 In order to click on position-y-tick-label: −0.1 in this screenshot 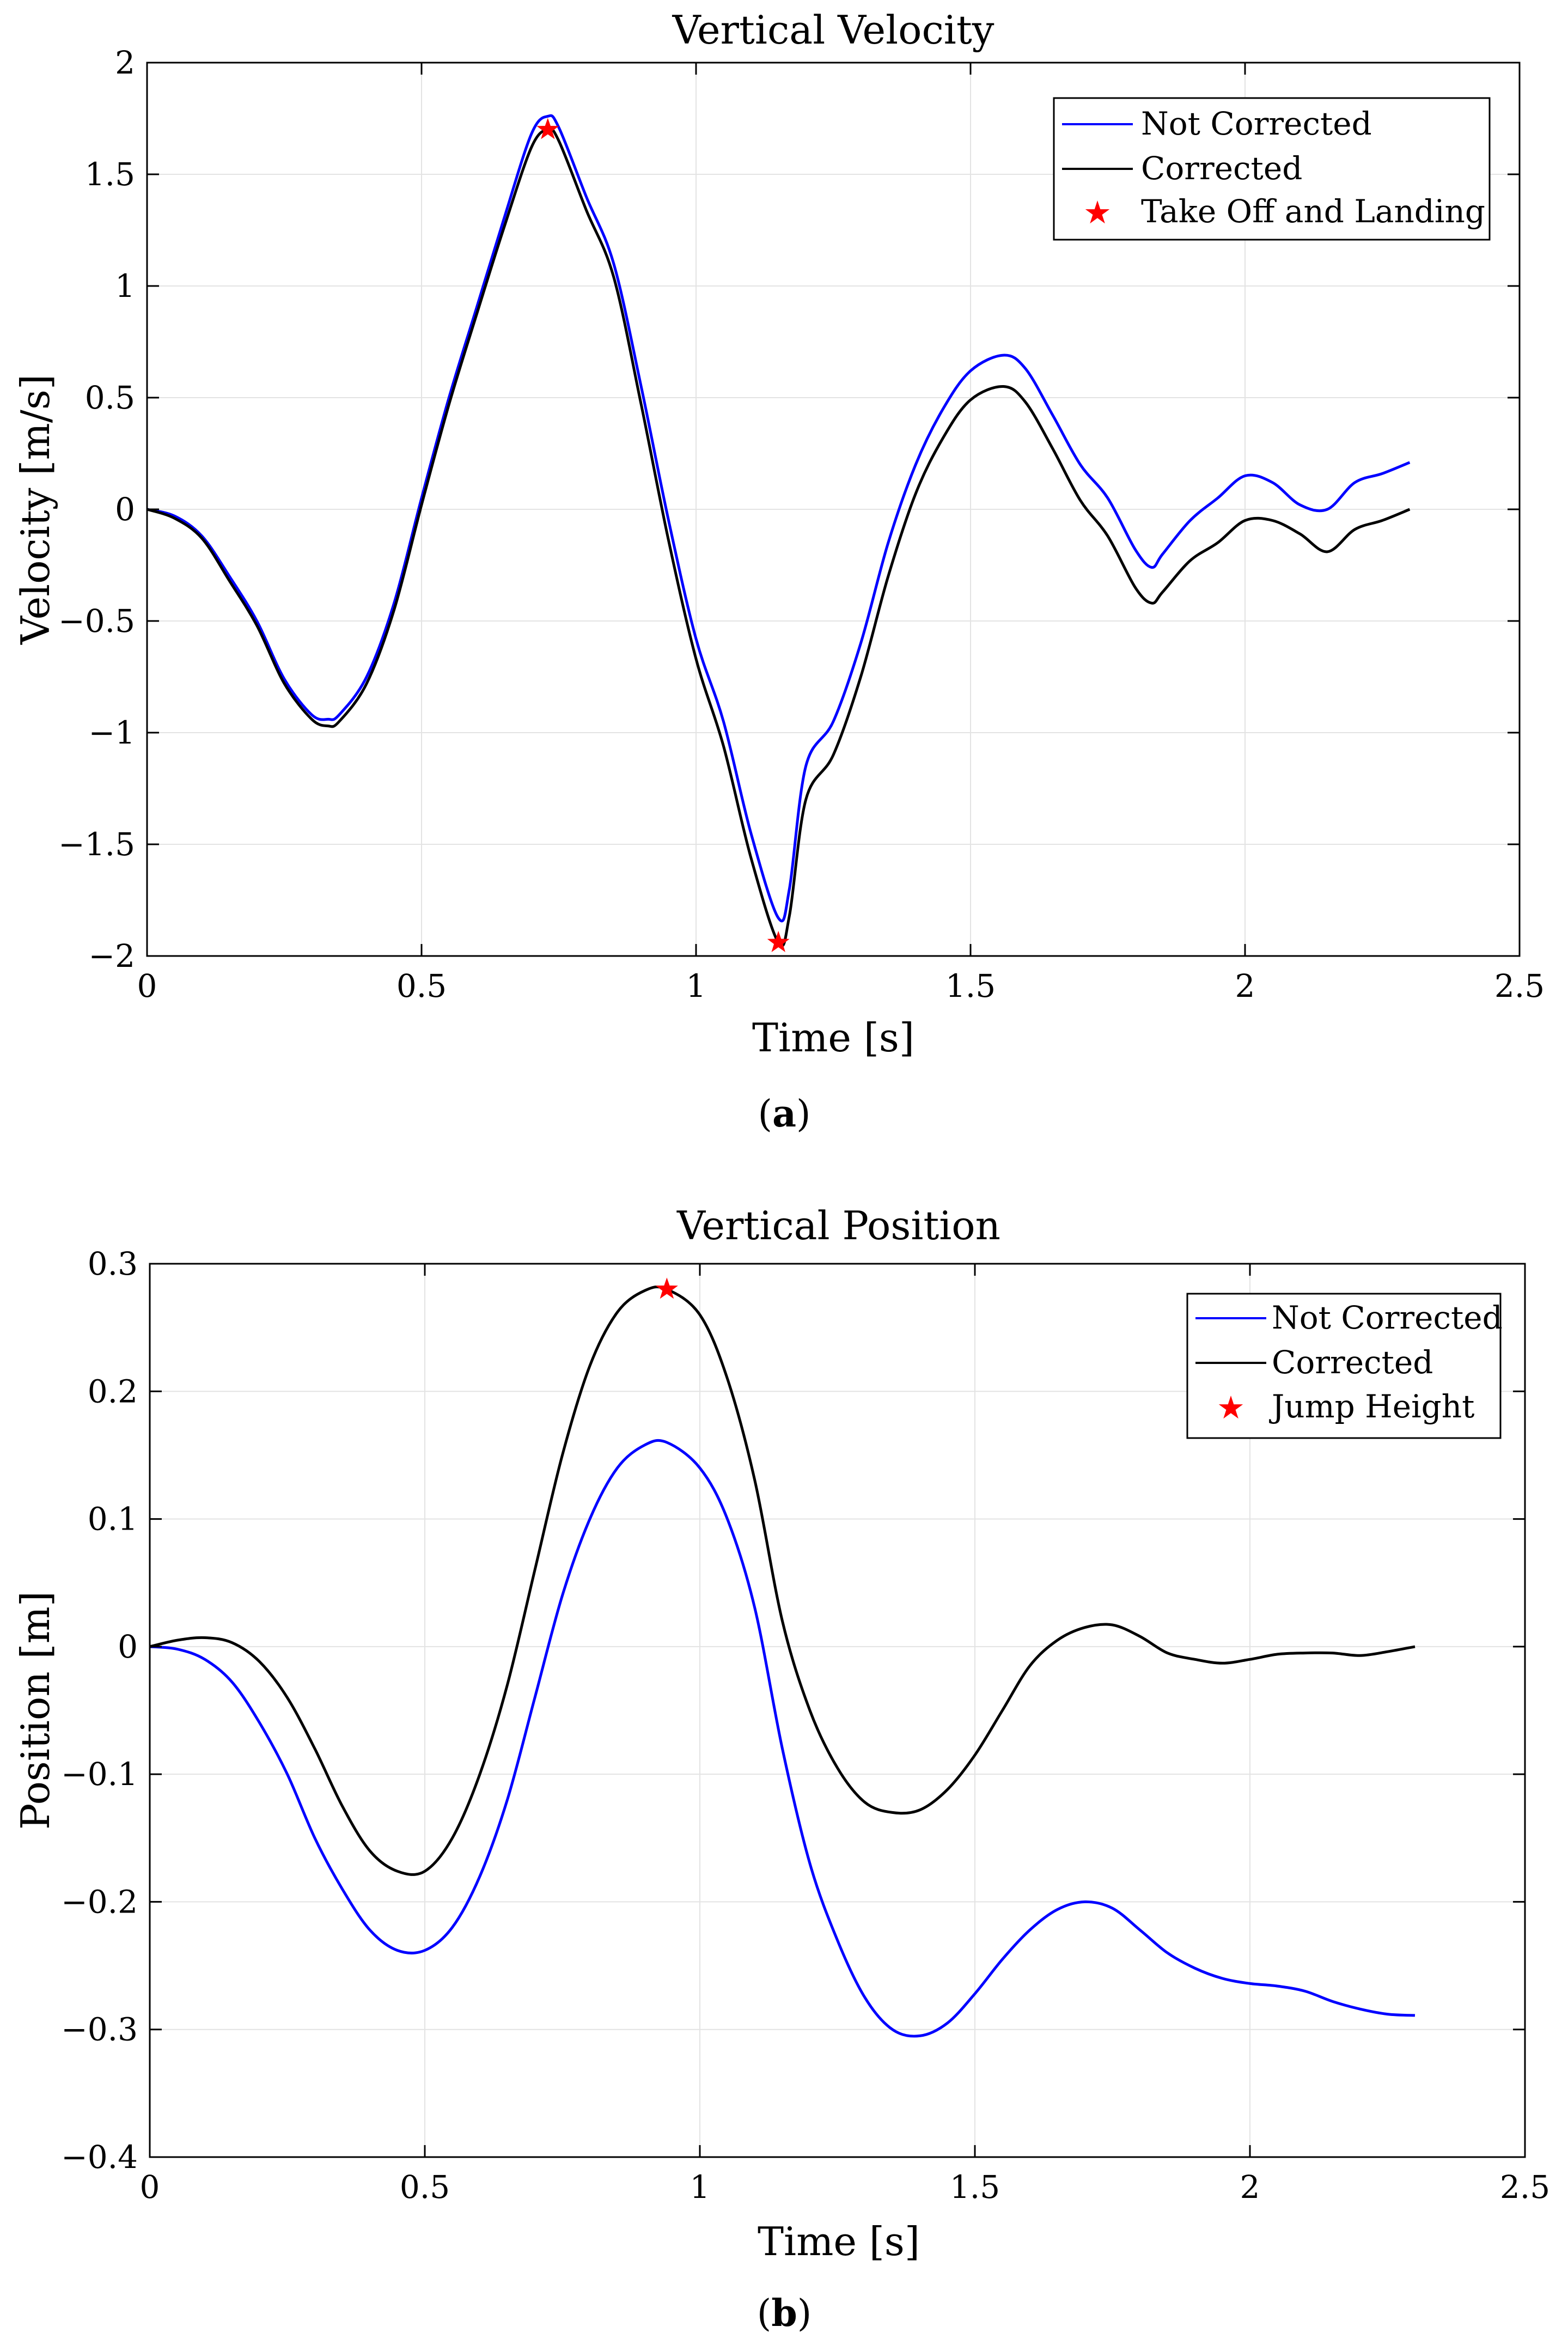, I will do `click(99, 1774)`.